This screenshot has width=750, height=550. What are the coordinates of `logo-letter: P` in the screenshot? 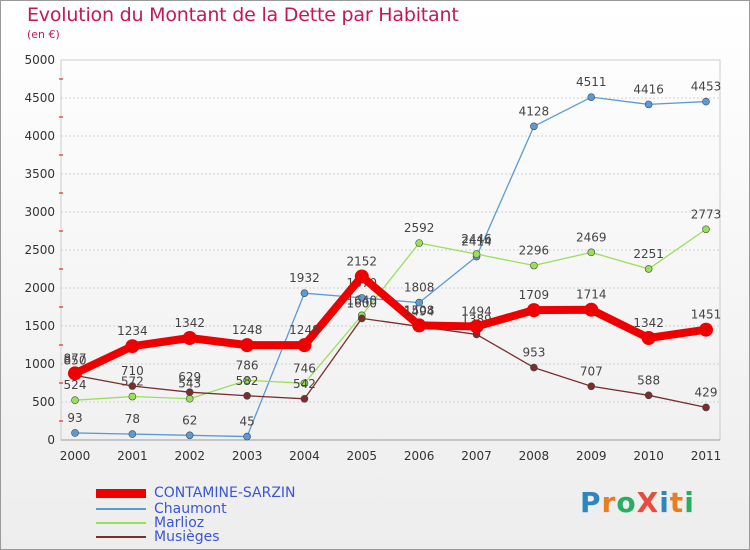 It's located at (591, 502).